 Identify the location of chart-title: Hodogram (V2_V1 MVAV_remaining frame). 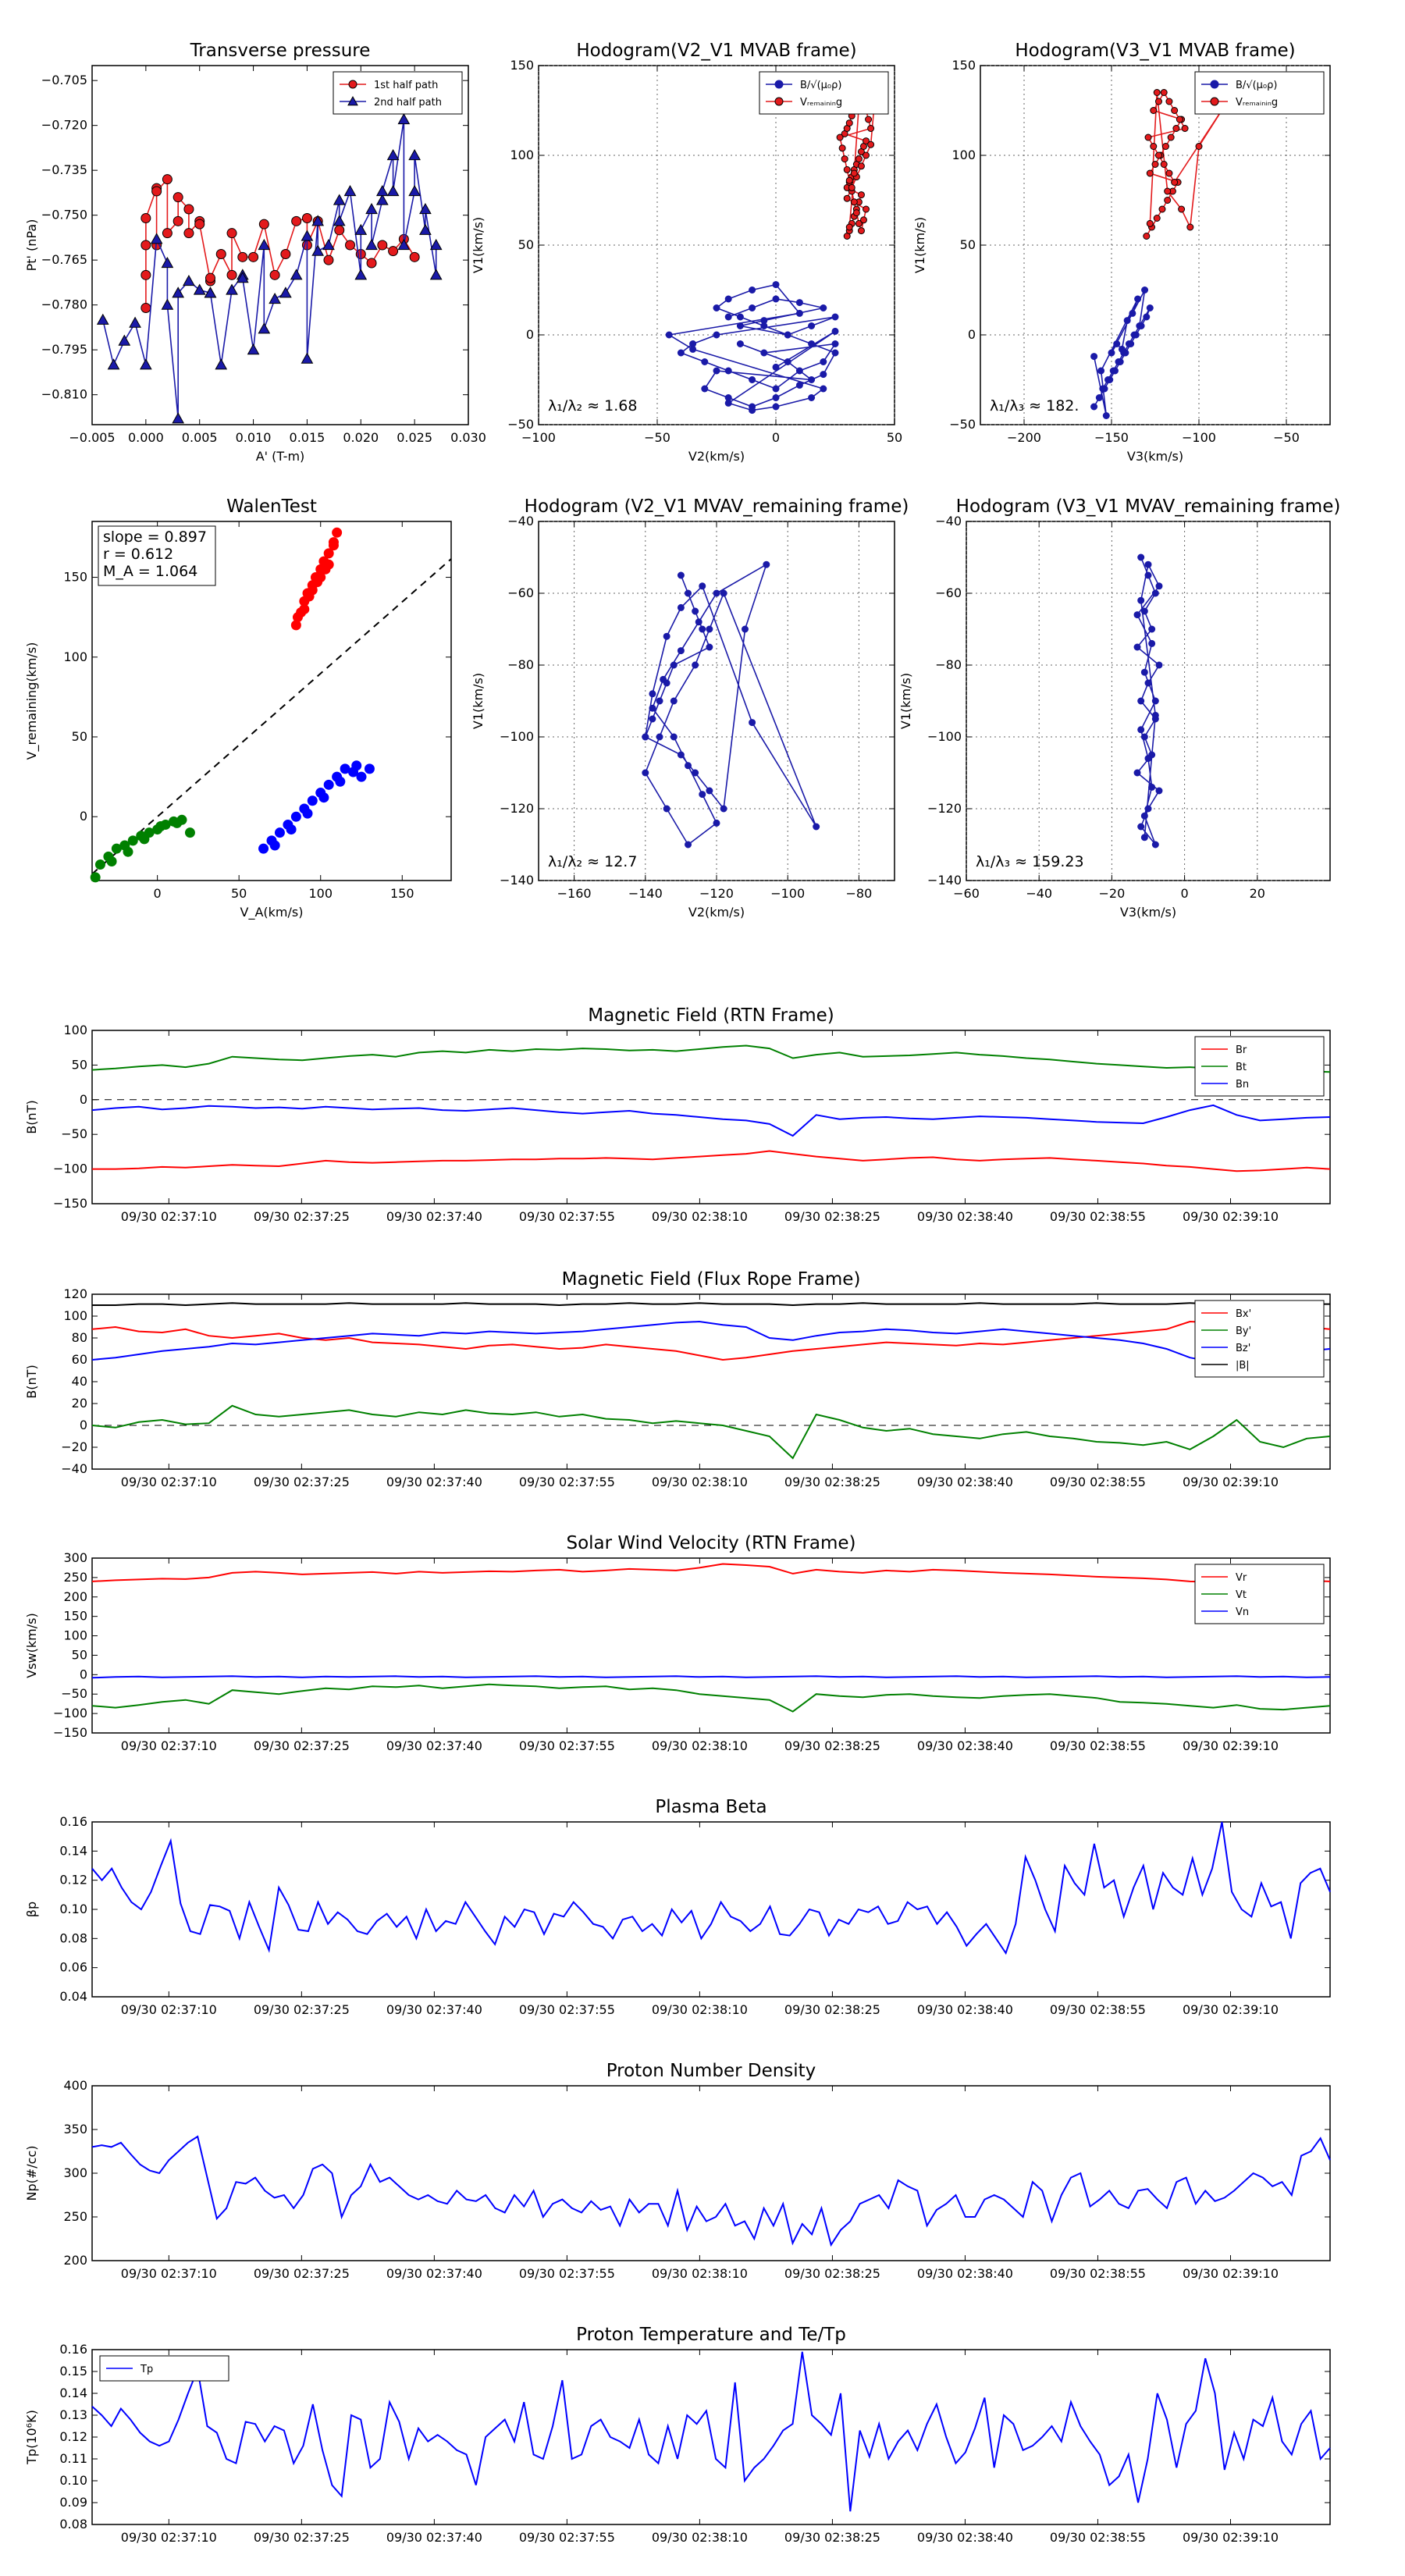
(717, 506).